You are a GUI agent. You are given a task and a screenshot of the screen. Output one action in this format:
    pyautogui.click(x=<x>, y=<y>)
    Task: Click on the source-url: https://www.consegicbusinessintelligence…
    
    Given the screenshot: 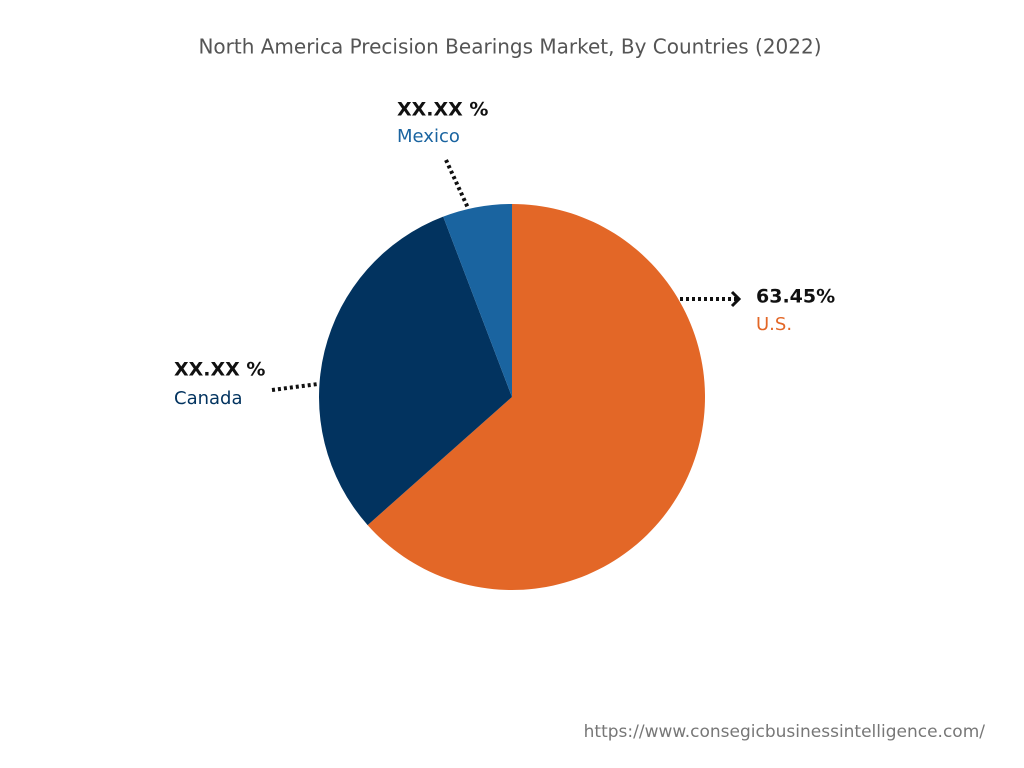 What is the action you would take?
    pyautogui.click(x=785, y=732)
    